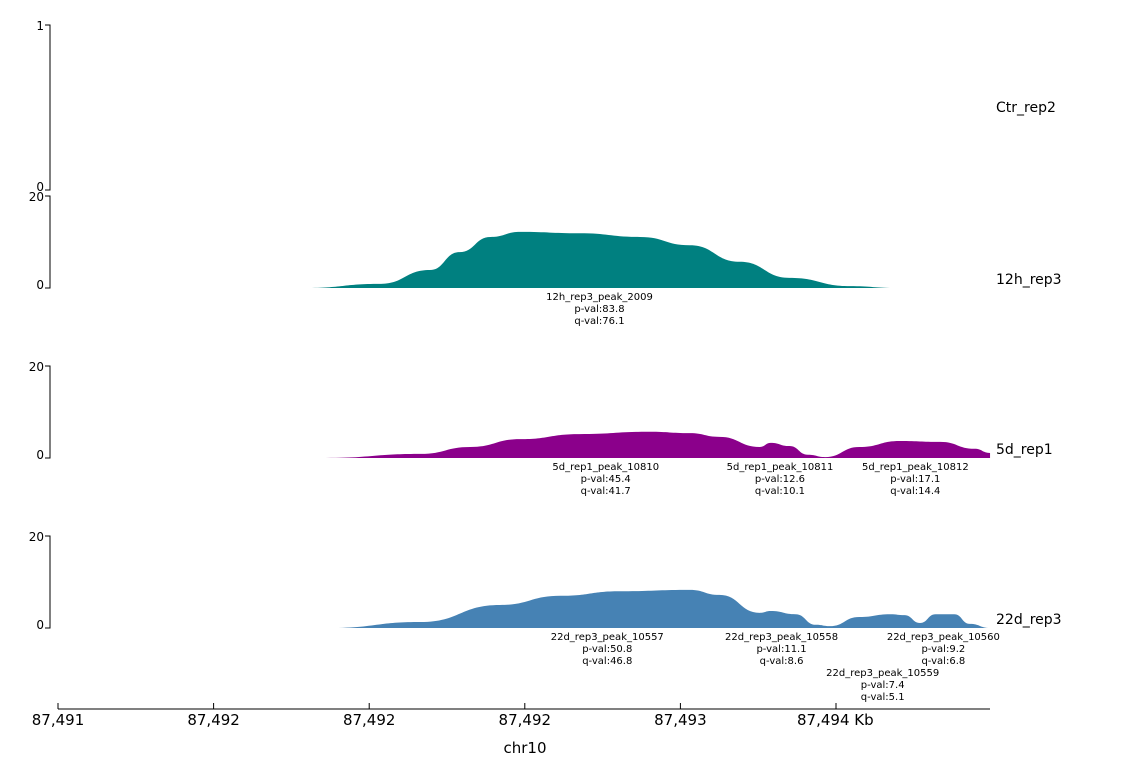 This screenshot has height=780, width=1133. I want to click on peak-pval: p-val:50.8, so click(607, 649).